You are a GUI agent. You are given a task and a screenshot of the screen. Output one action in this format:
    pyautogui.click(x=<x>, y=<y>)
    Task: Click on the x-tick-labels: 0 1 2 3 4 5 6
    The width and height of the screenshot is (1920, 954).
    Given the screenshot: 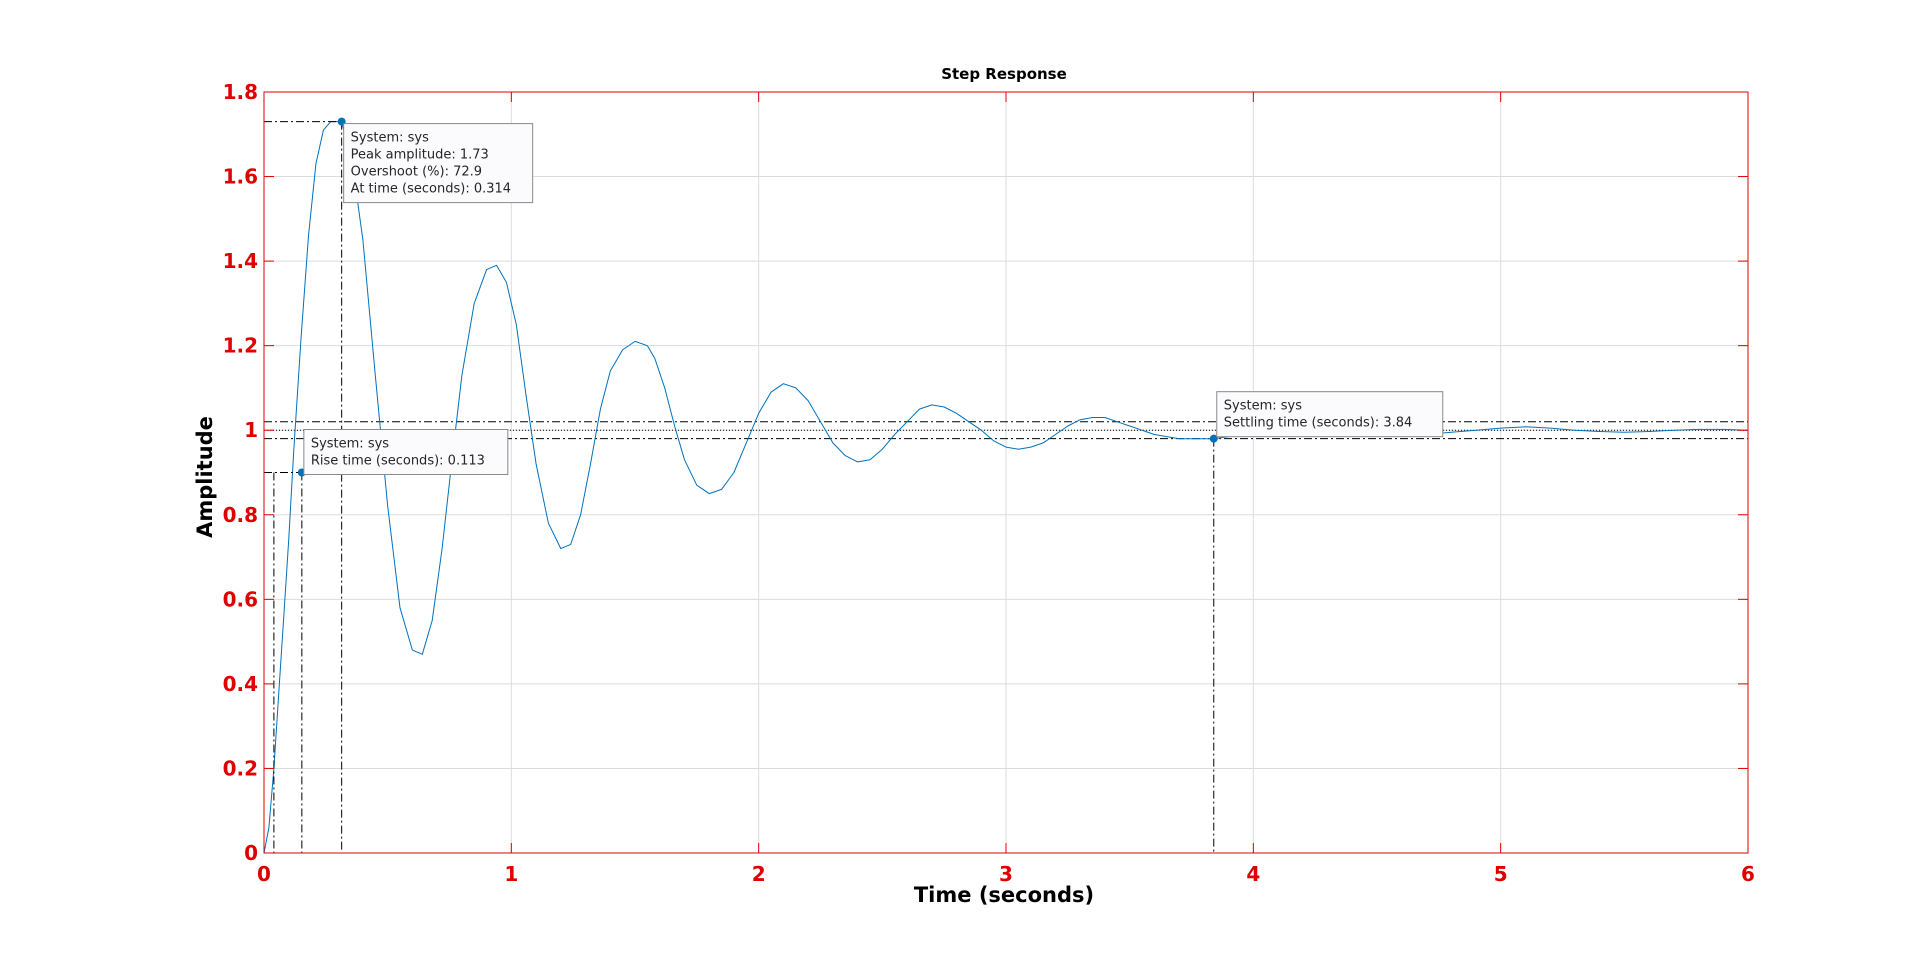 What is the action you would take?
    pyautogui.click(x=1006, y=874)
    